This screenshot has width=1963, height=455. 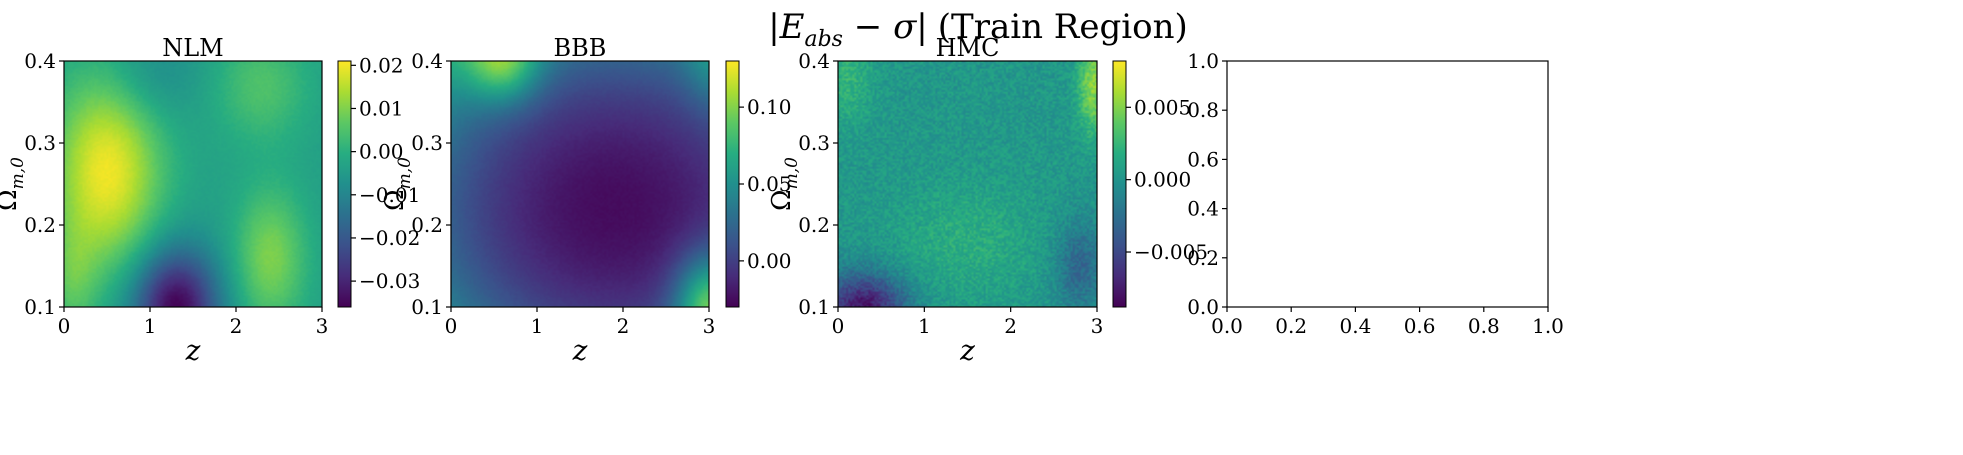 I want to click on x-tick-label: 0.4, so click(x=1355, y=326).